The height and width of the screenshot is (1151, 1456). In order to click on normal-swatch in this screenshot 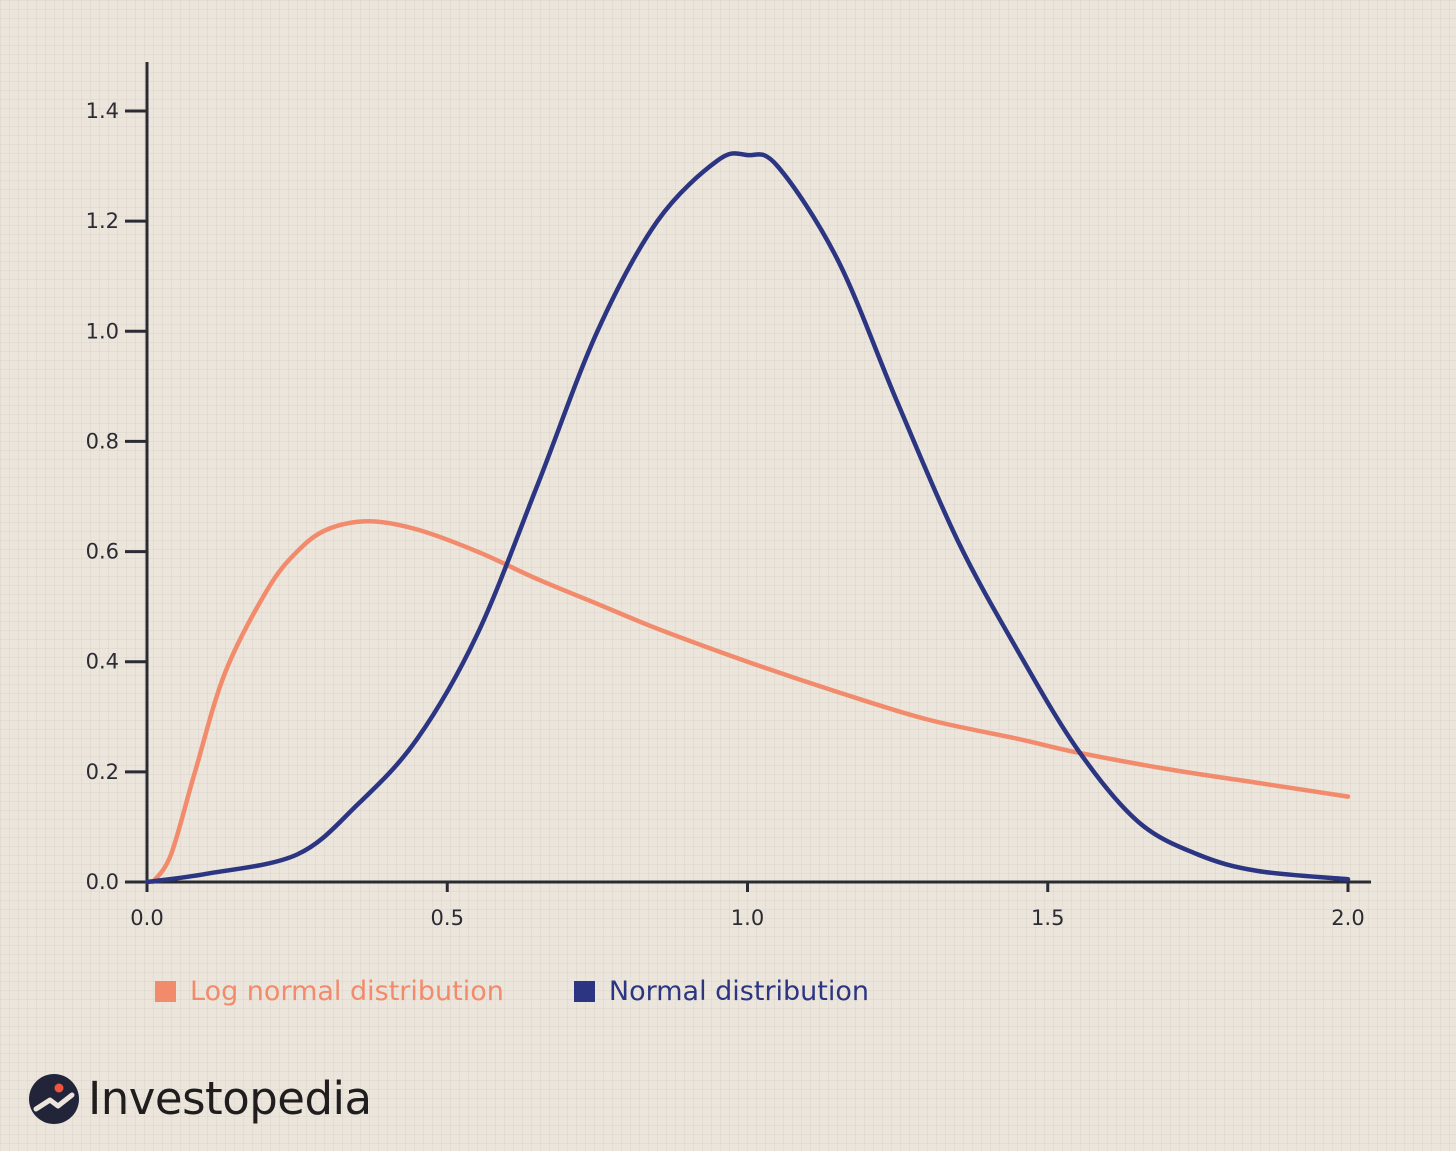, I will do `click(584, 991)`.